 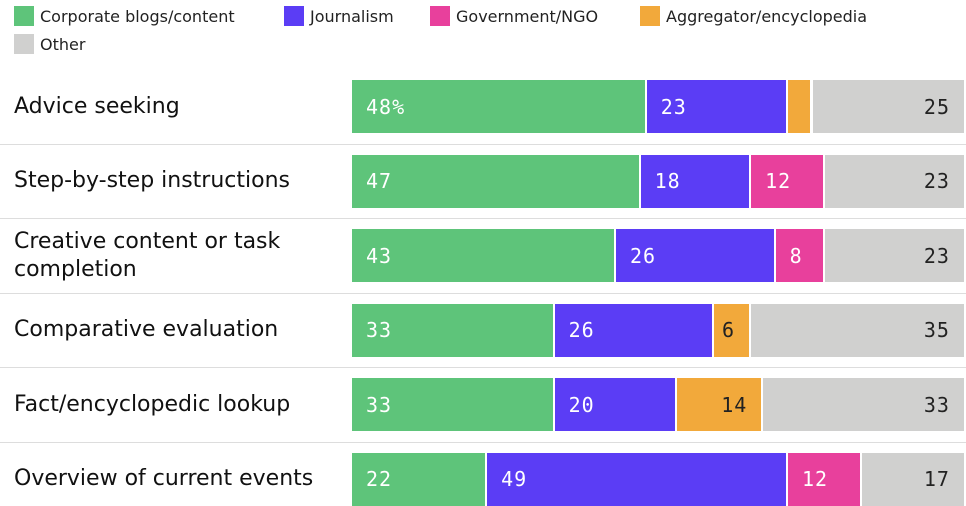 I want to click on bar-segment: 35, so click(x=858, y=330).